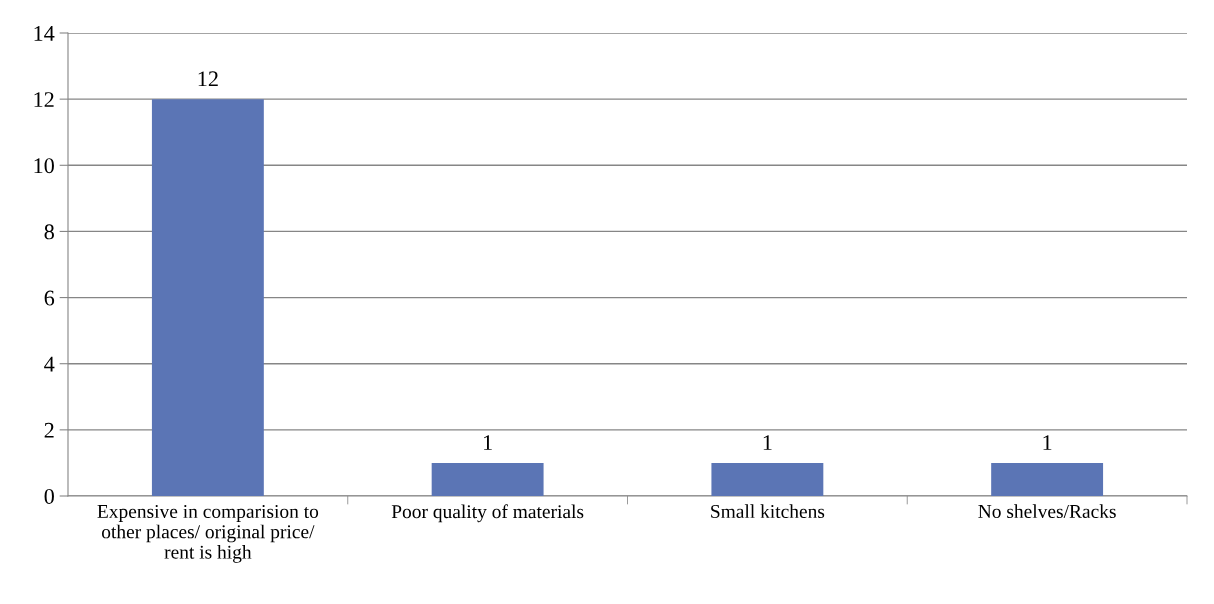  I want to click on y-tick-label: 0, so click(49, 496).